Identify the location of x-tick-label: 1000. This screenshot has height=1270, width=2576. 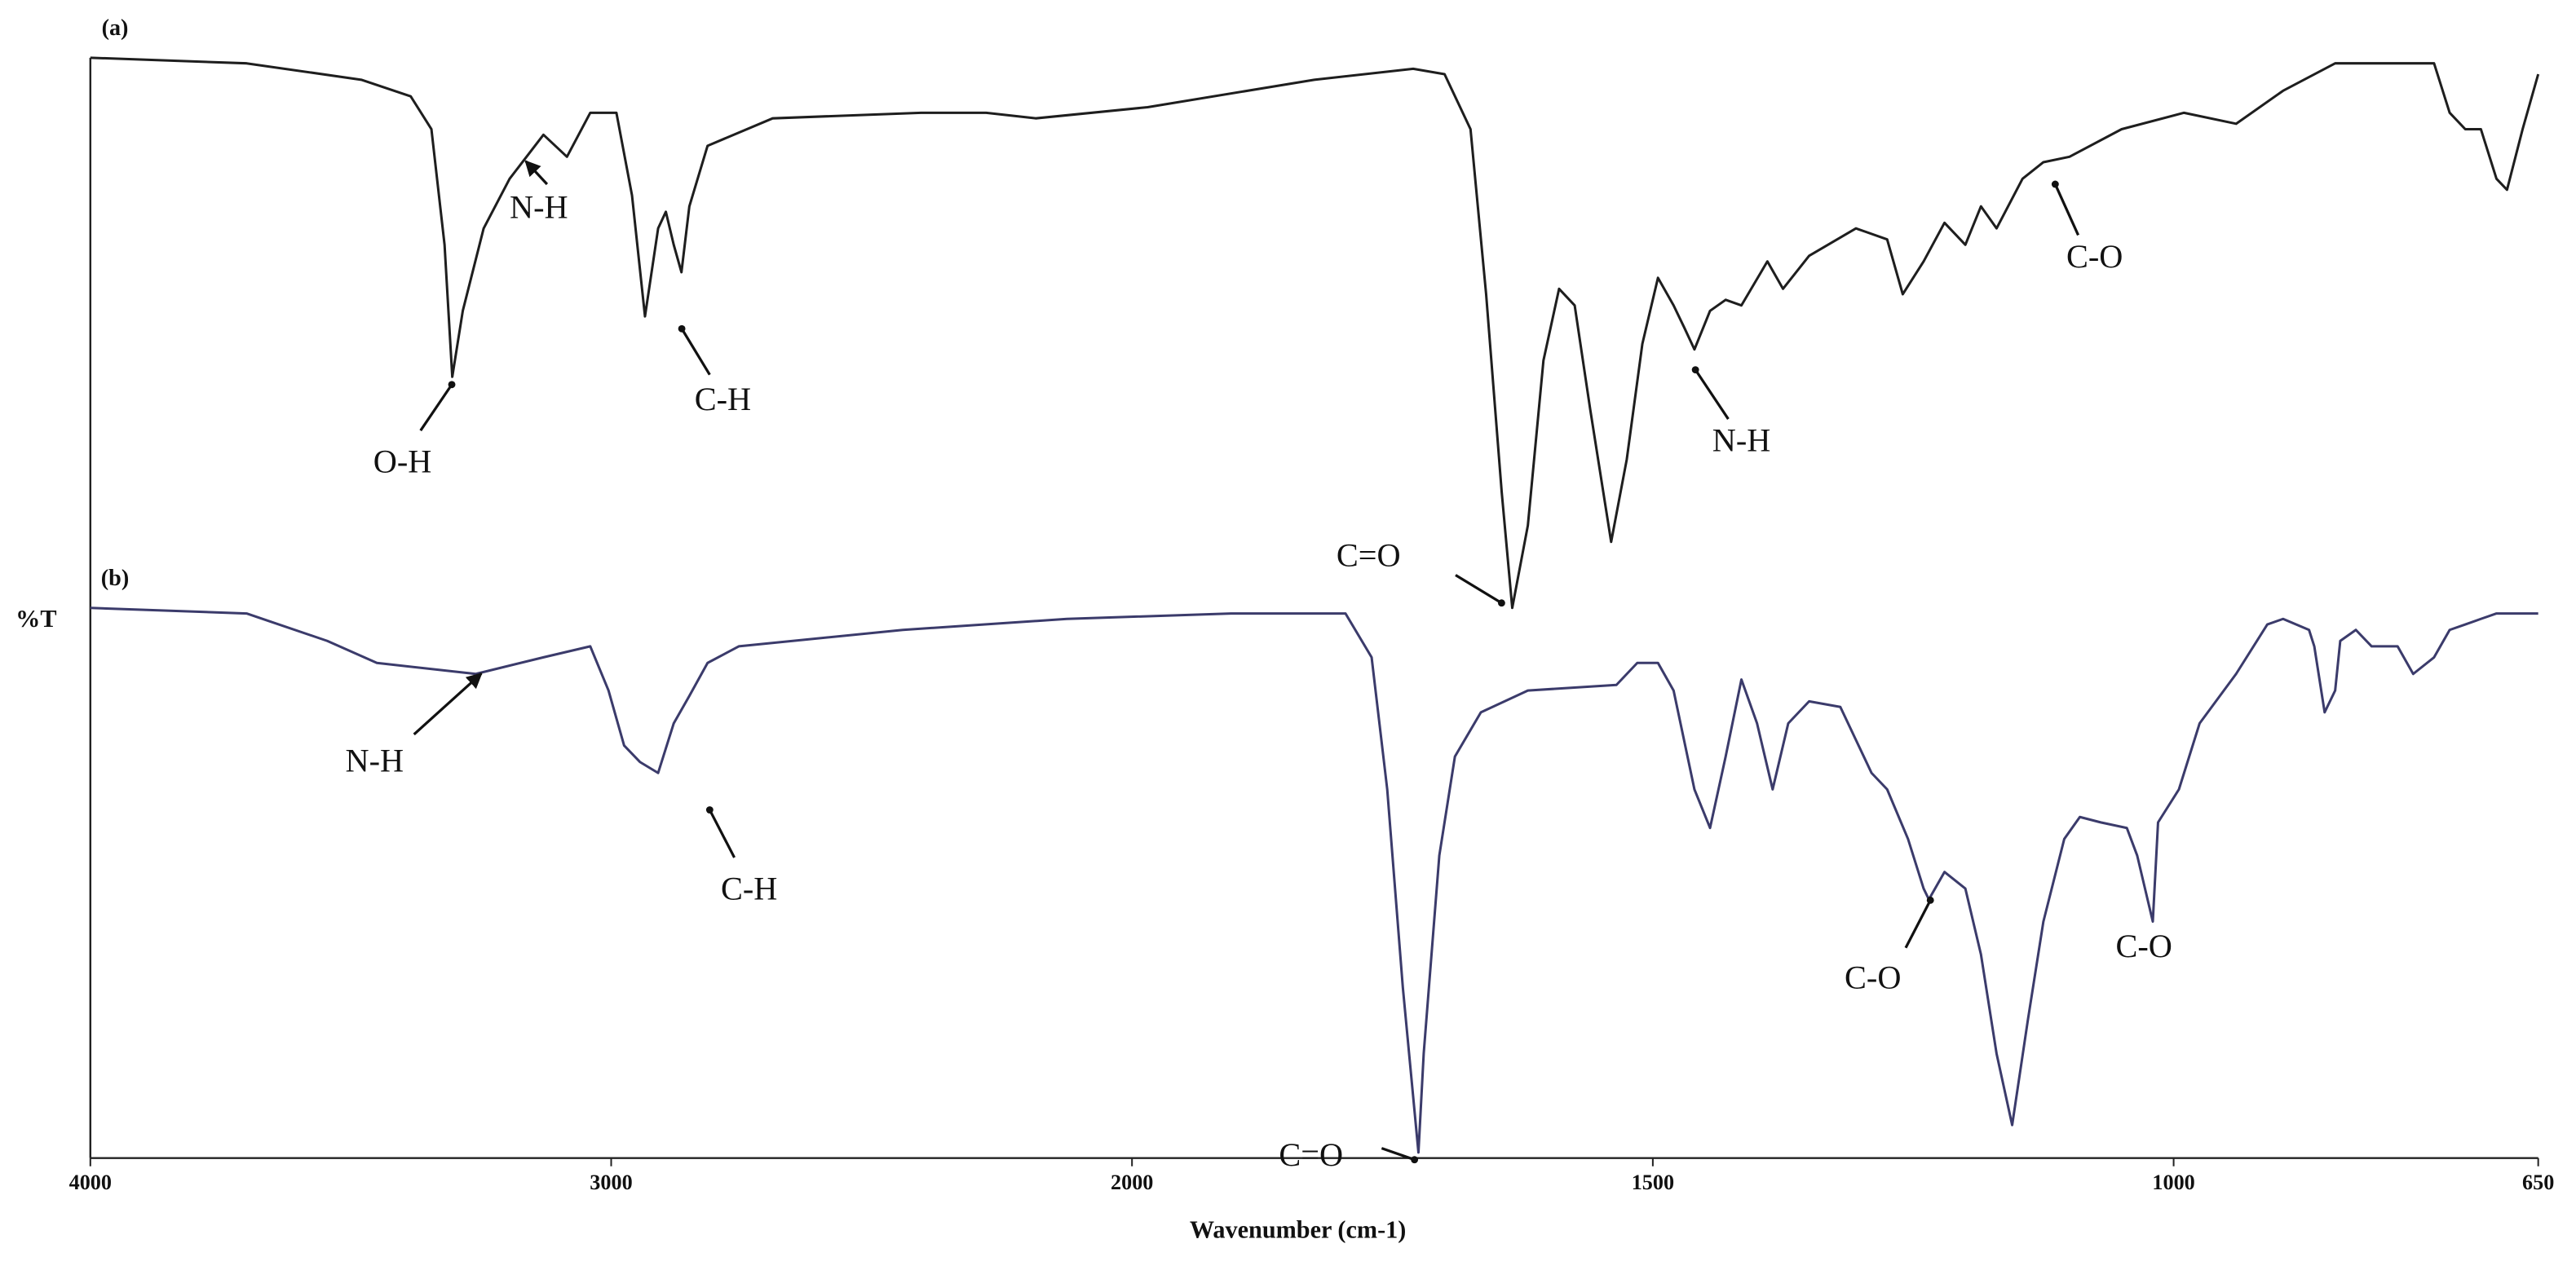
(2173, 1182).